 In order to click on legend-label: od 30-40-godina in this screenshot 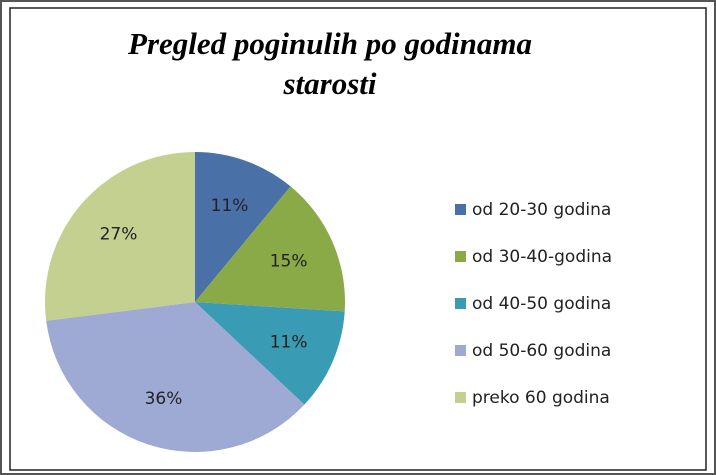, I will do `click(542, 257)`.